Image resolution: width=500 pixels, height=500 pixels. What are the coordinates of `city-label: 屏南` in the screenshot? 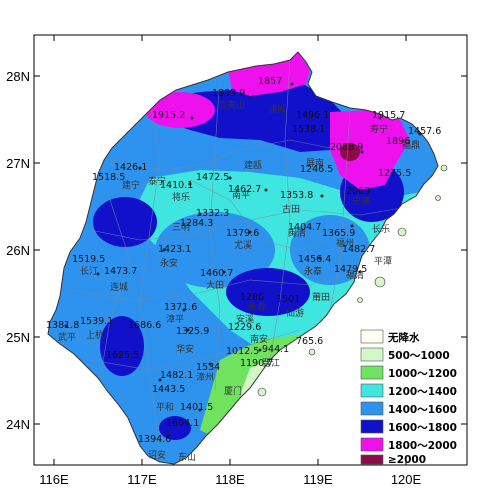 It's located at (315, 163).